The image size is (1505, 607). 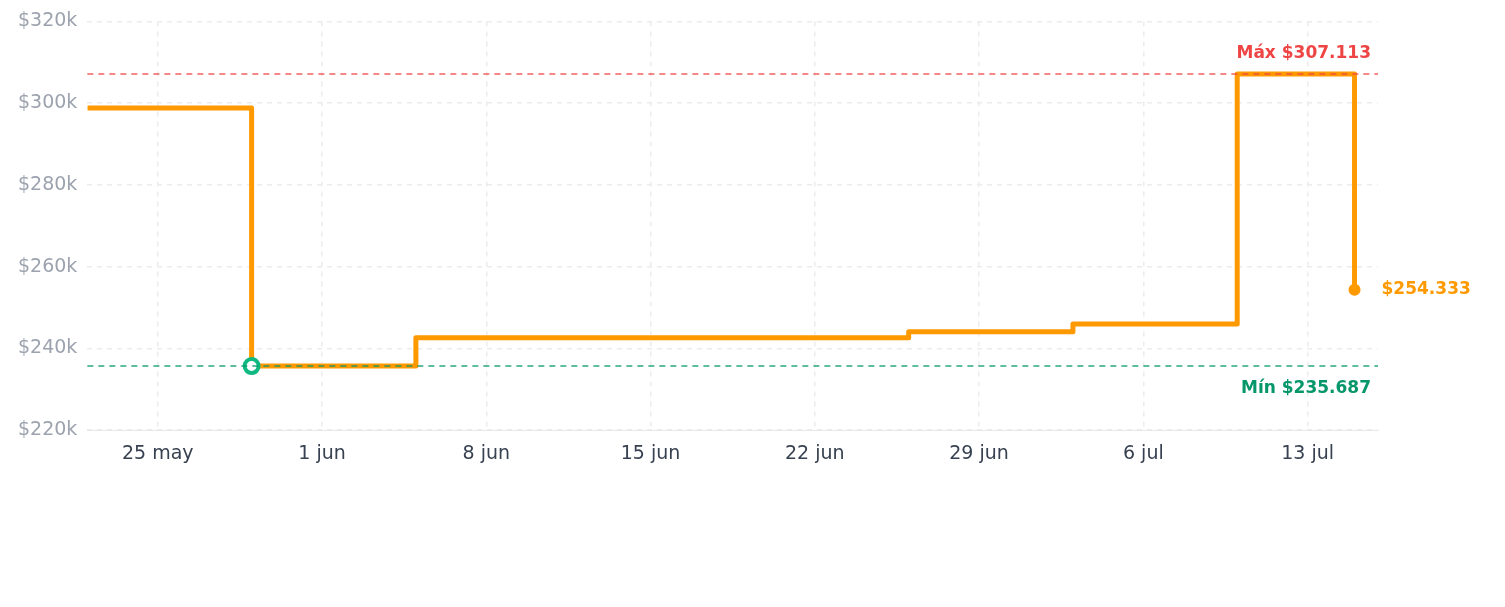 What do you see at coordinates (157, 451) in the screenshot?
I see `x-tick-label: 25 may` at bounding box center [157, 451].